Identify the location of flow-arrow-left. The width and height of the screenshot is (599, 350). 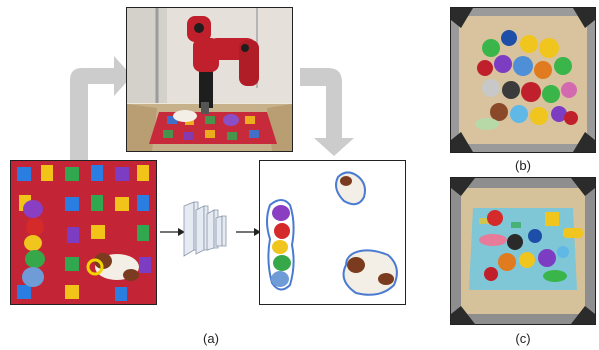
(101, 108).